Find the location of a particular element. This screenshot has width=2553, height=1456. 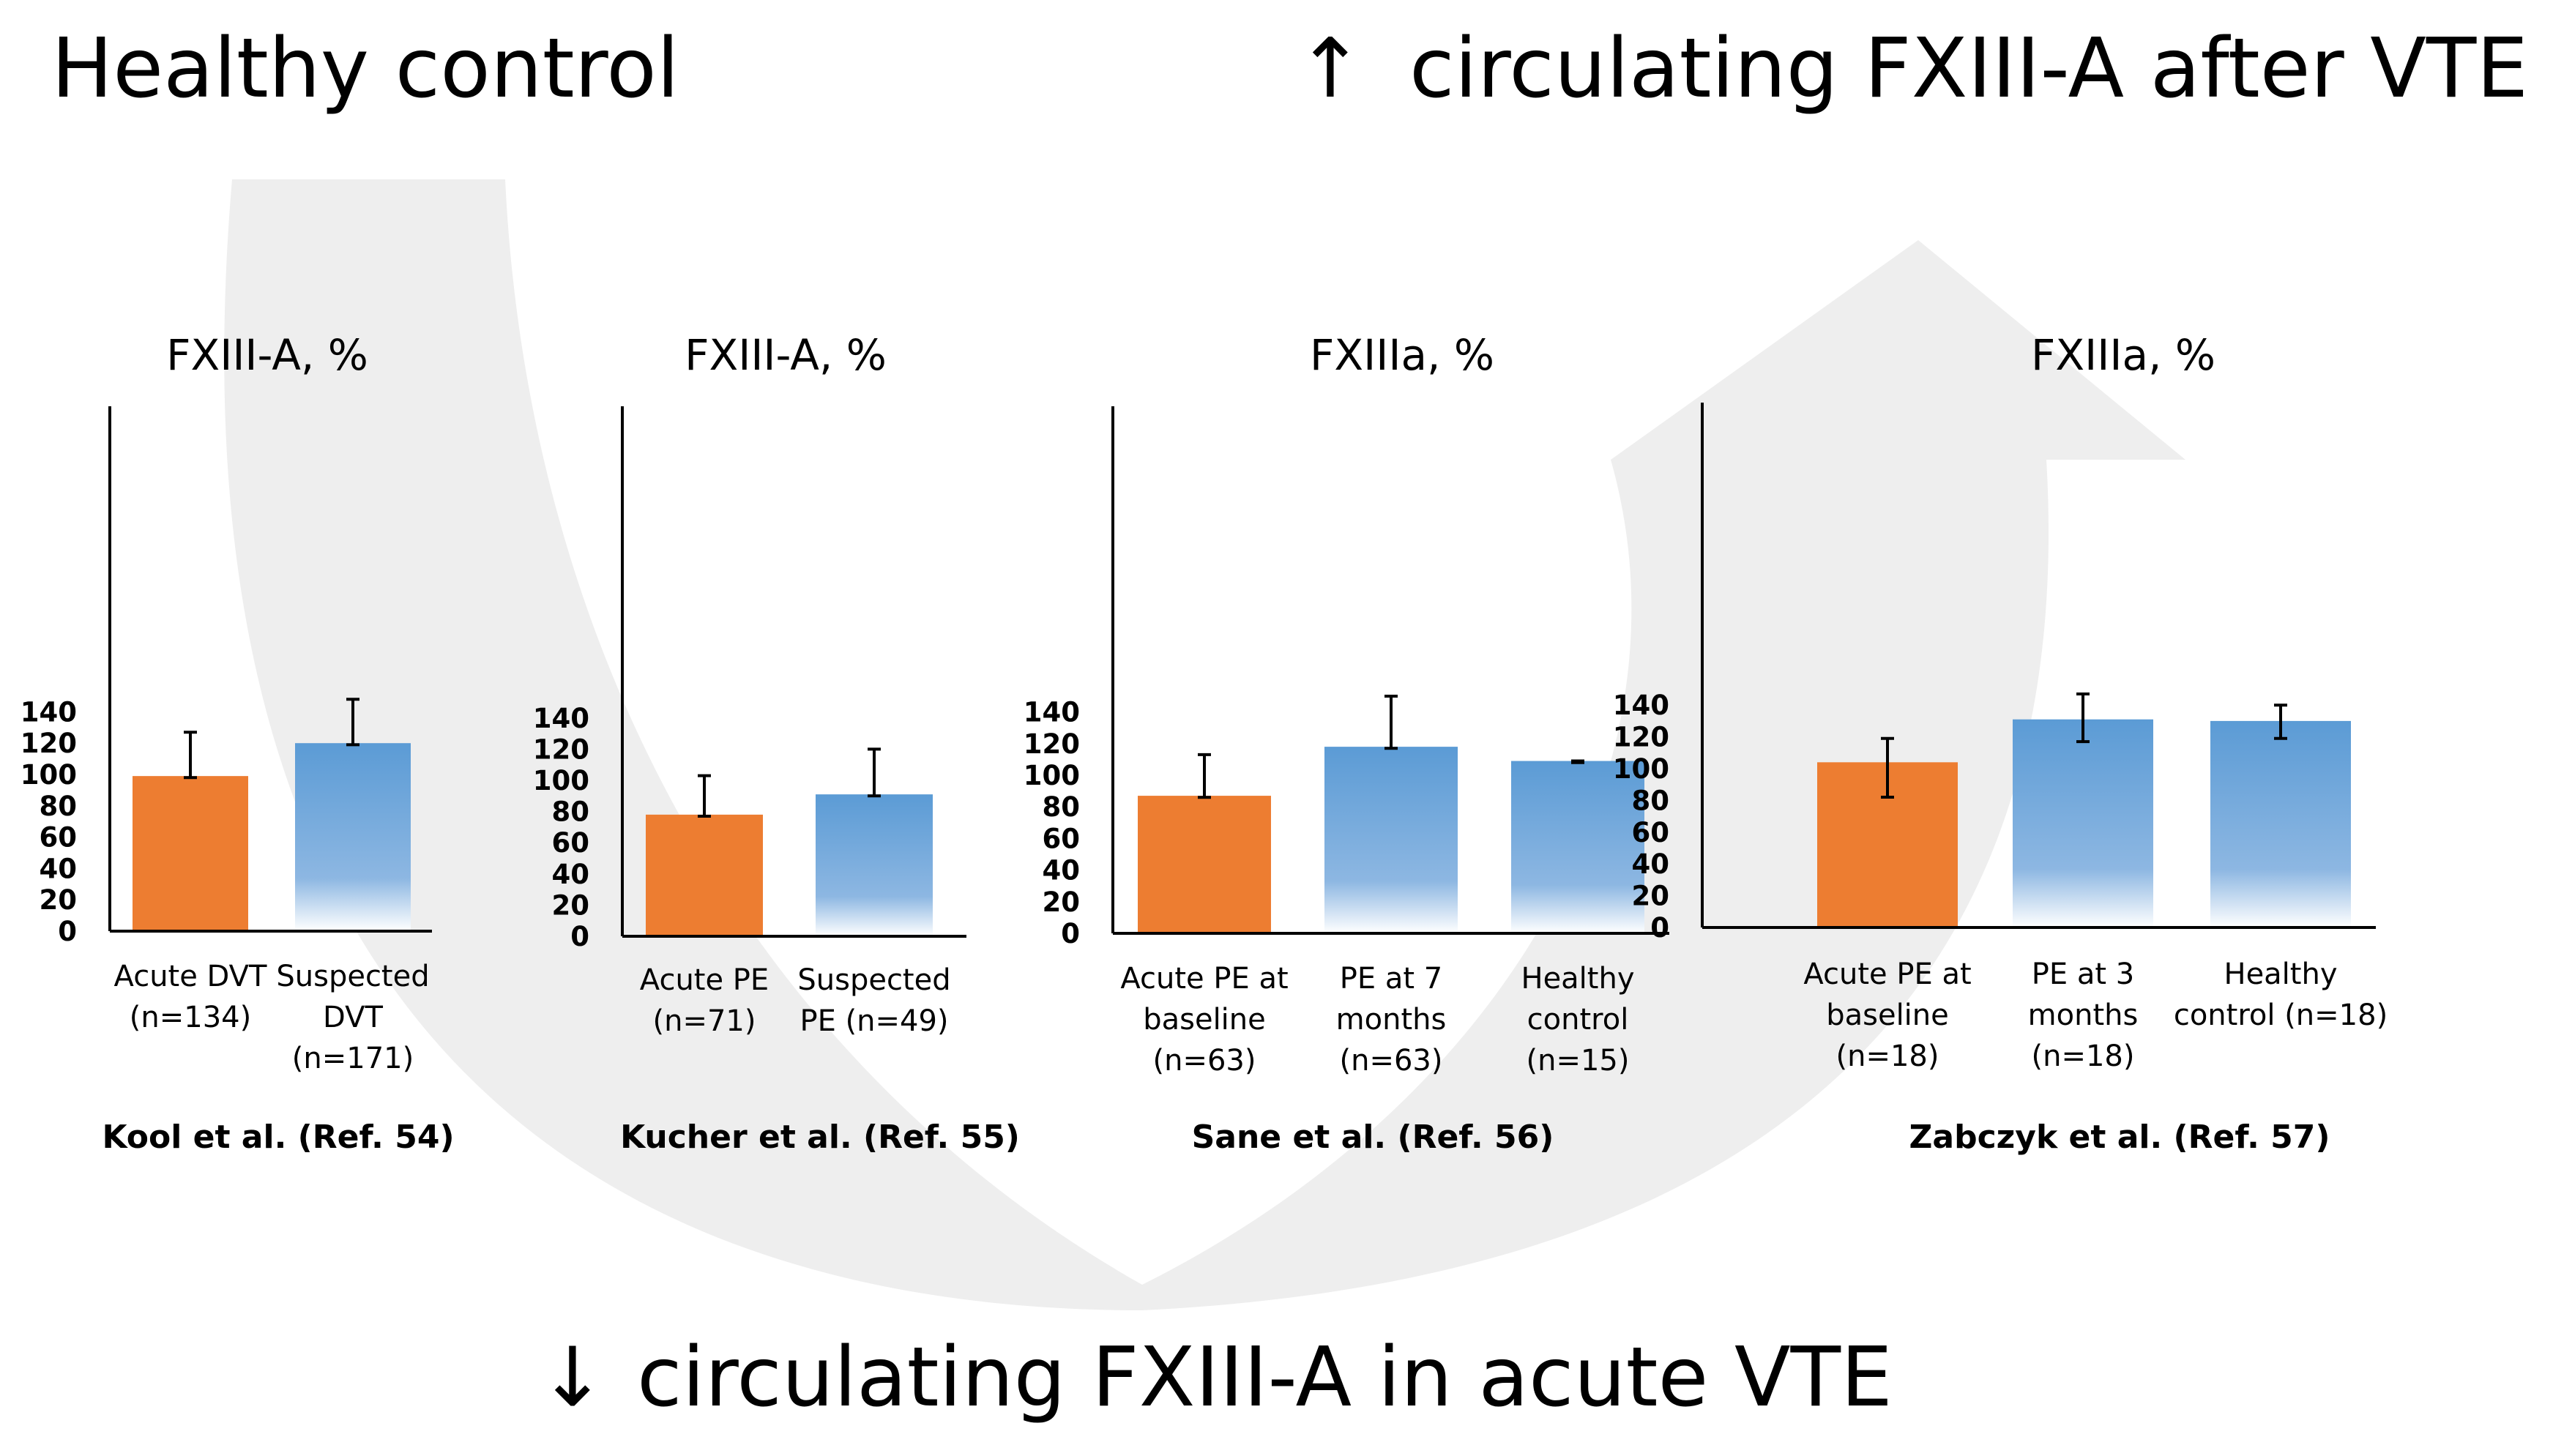

reference-label: Zabczyk et al. (Ref. 57) is located at coordinates (2119, 1137).